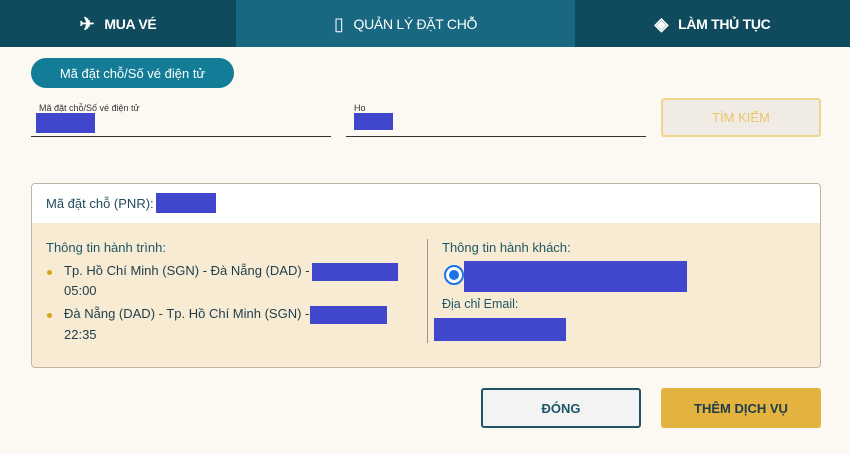 This screenshot has height=454, width=850. Describe the element at coordinates (741, 408) in the screenshot. I see `add-service-button: THÊM DỊCH VỤ` at that location.